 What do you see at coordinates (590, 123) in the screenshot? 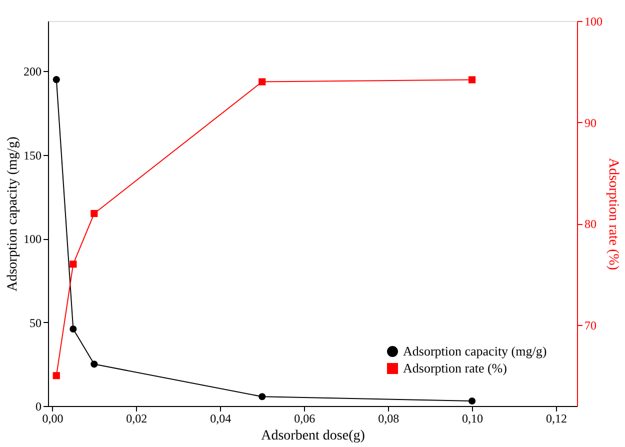
I see `y2-tick-label: 90` at bounding box center [590, 123].